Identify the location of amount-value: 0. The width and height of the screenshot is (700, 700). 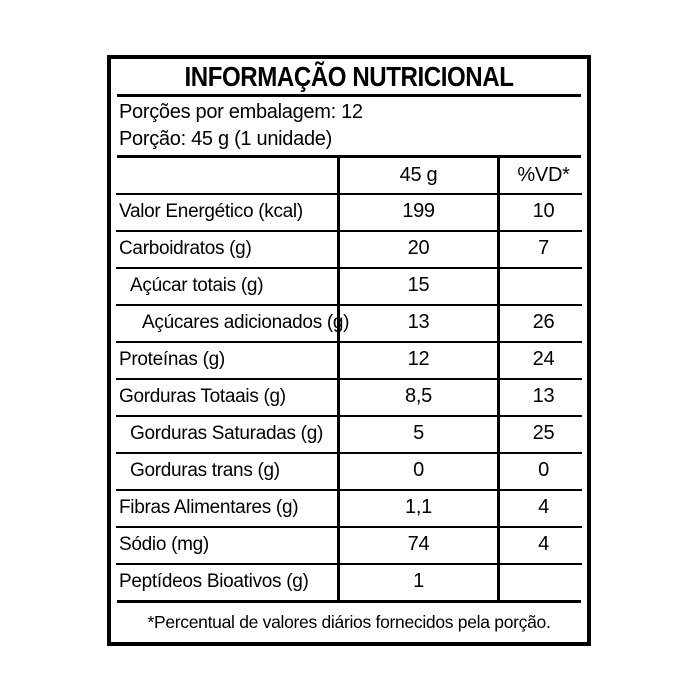
(417, 470).